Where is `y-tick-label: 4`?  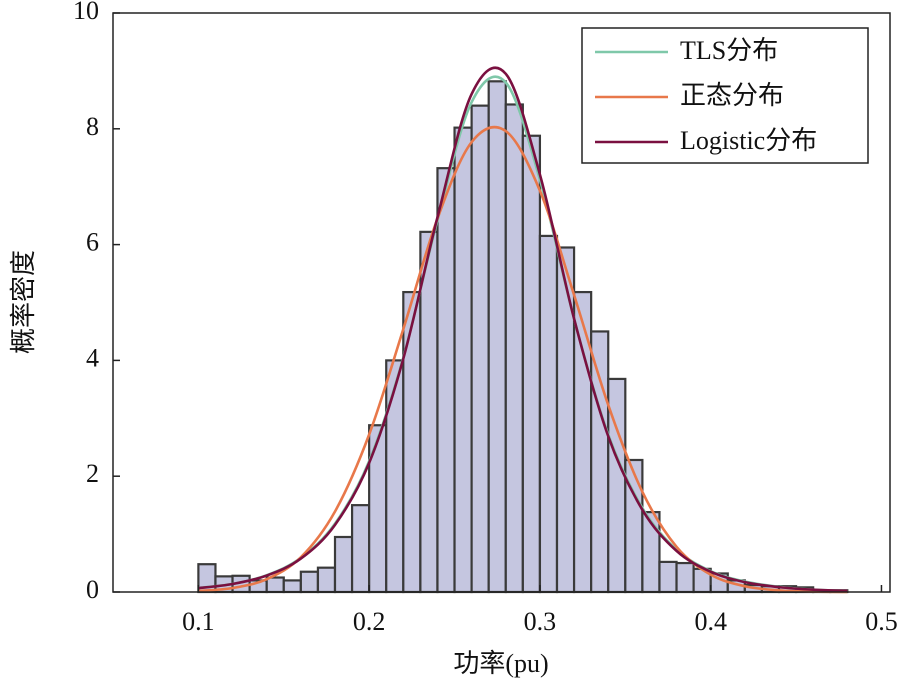 y-tick-label: 4 is located at coordinates (92, 357).